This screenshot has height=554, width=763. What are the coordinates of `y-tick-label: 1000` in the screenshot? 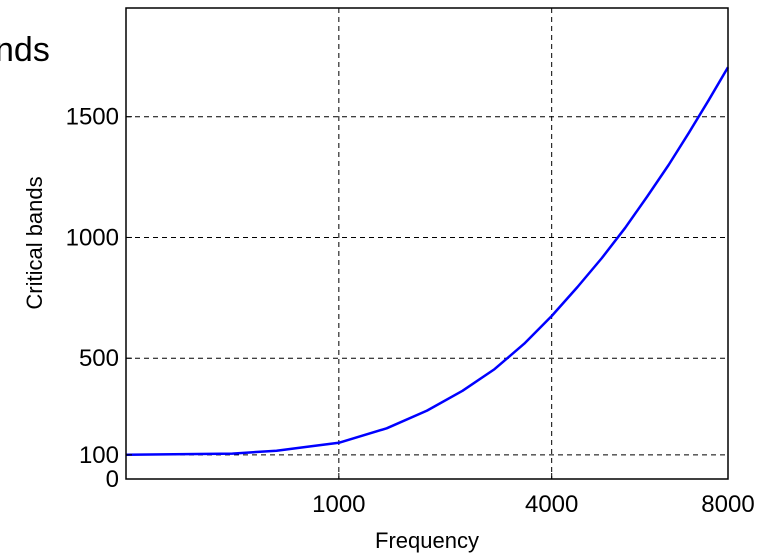 It's located at (92, 237).